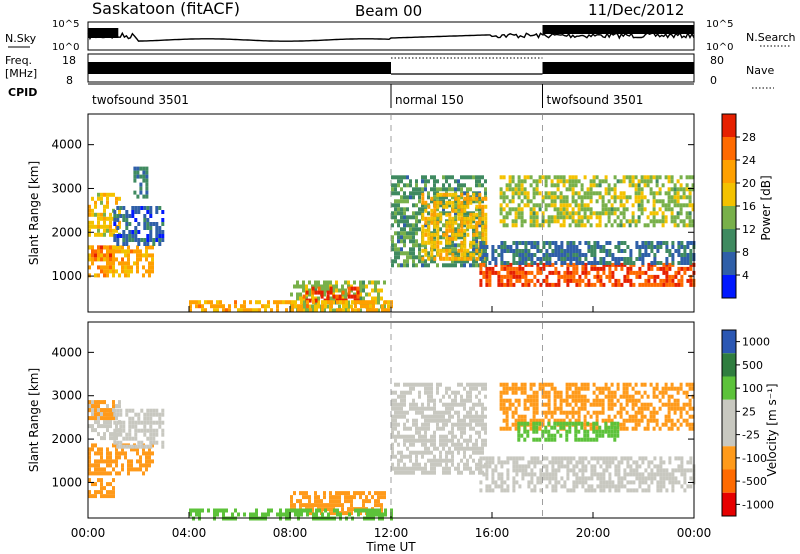  Describe the element at coordinates (751, 435) in the screenshot. I see `colorbar-tick-label: -25` at that location.